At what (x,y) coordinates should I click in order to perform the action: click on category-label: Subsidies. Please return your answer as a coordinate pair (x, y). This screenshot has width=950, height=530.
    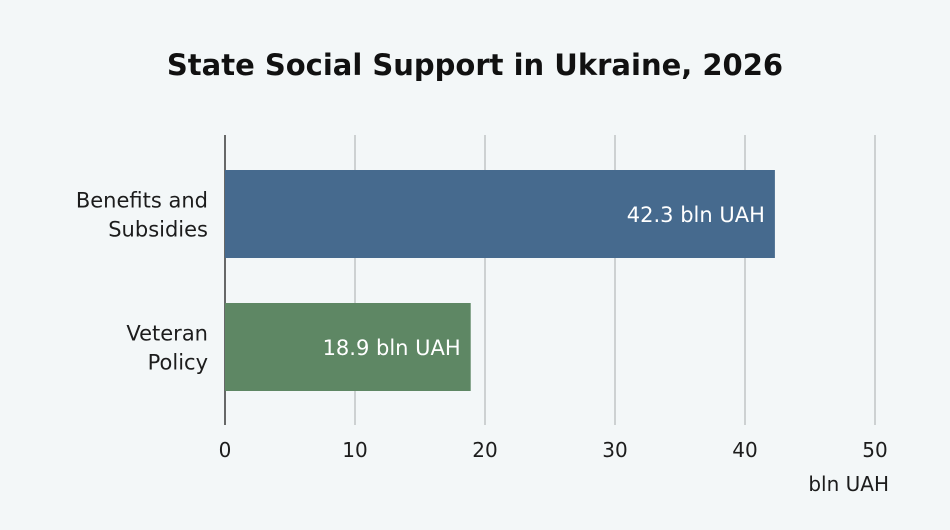
    Looking at the image, I should click on (158, 230).